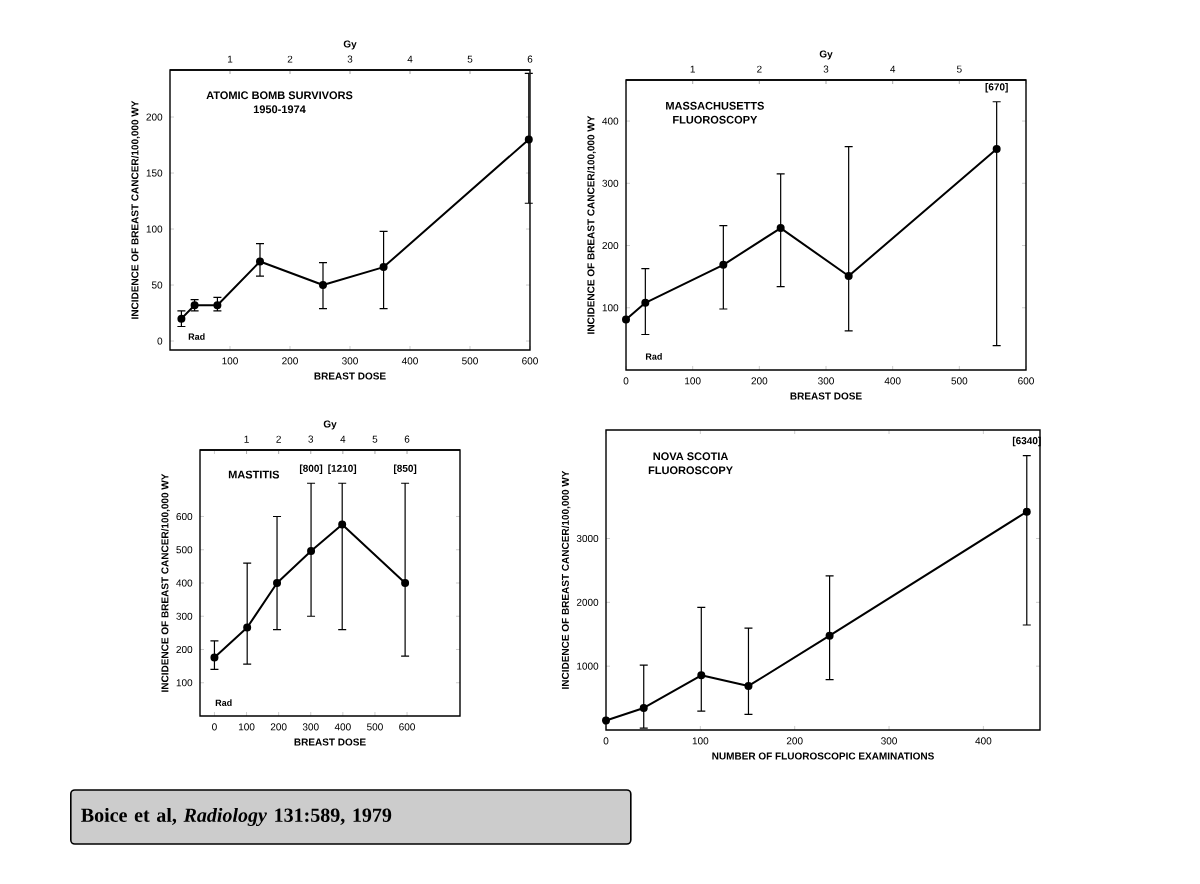  Describe the element at coordinates (236, 817) in the screenshot. I see `text: Boice et al, Radiology 131:589, 1979` at that location.